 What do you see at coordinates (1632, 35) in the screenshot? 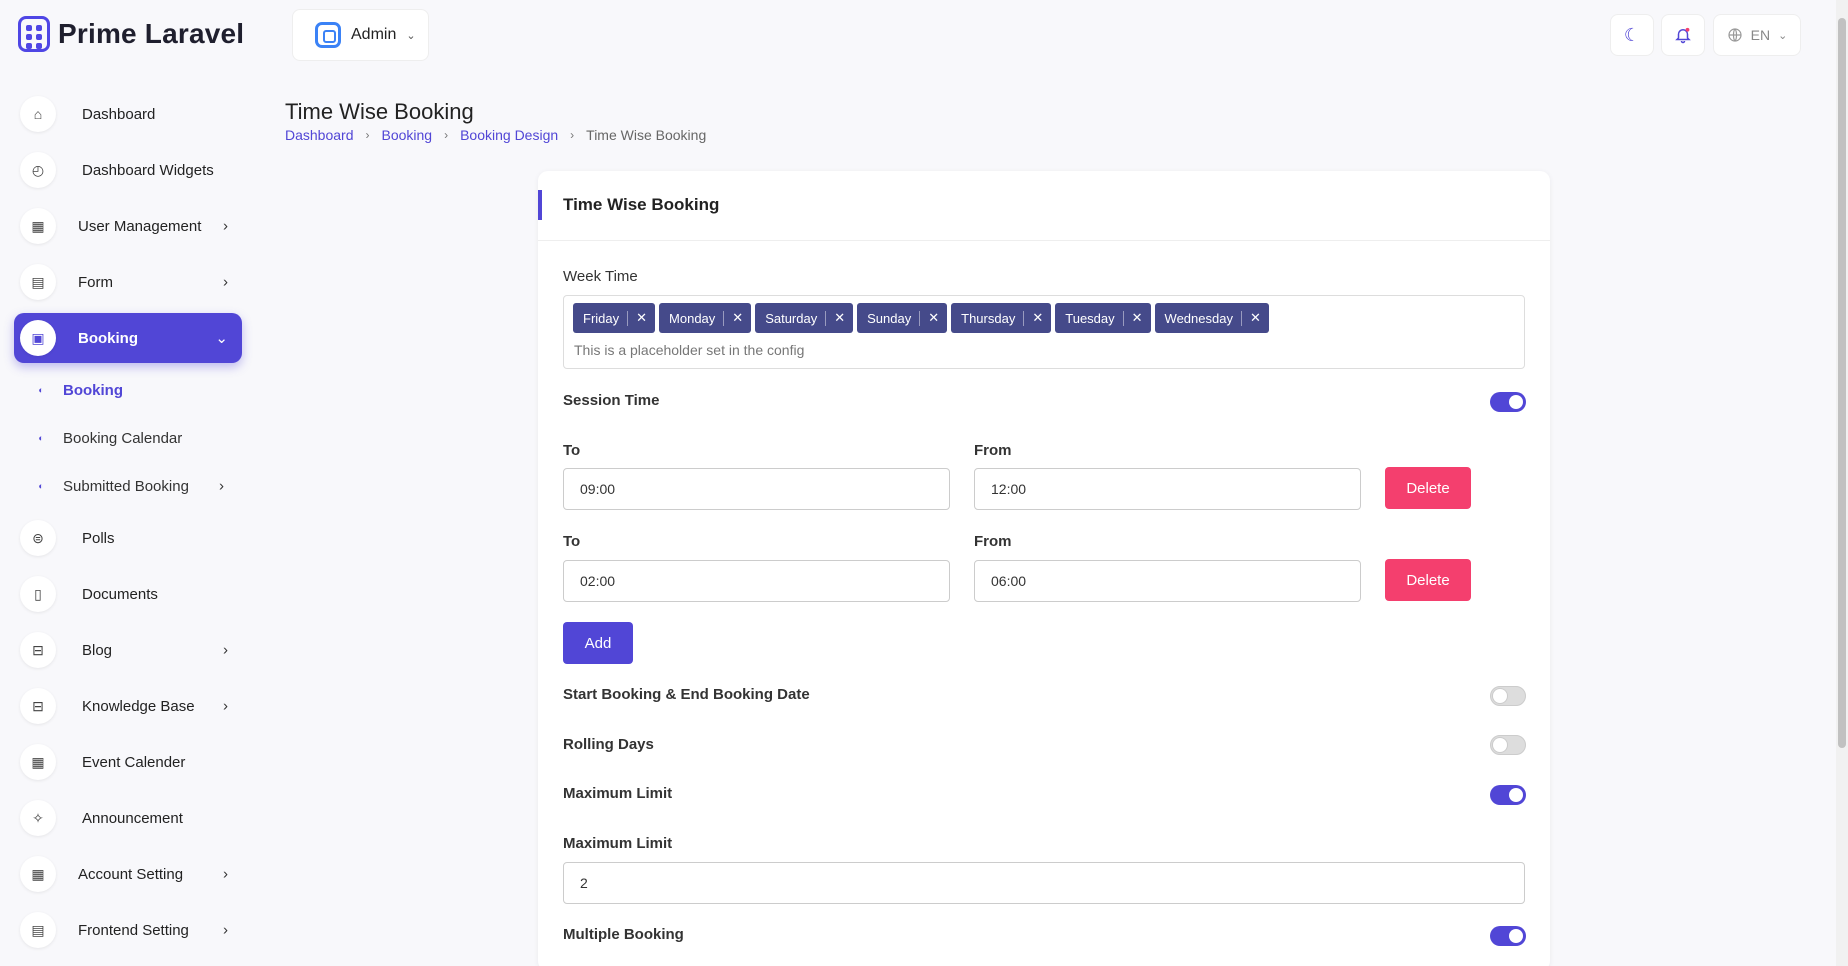
I see `dark-mode-button: ☾` at bounding box center [1632, 35].